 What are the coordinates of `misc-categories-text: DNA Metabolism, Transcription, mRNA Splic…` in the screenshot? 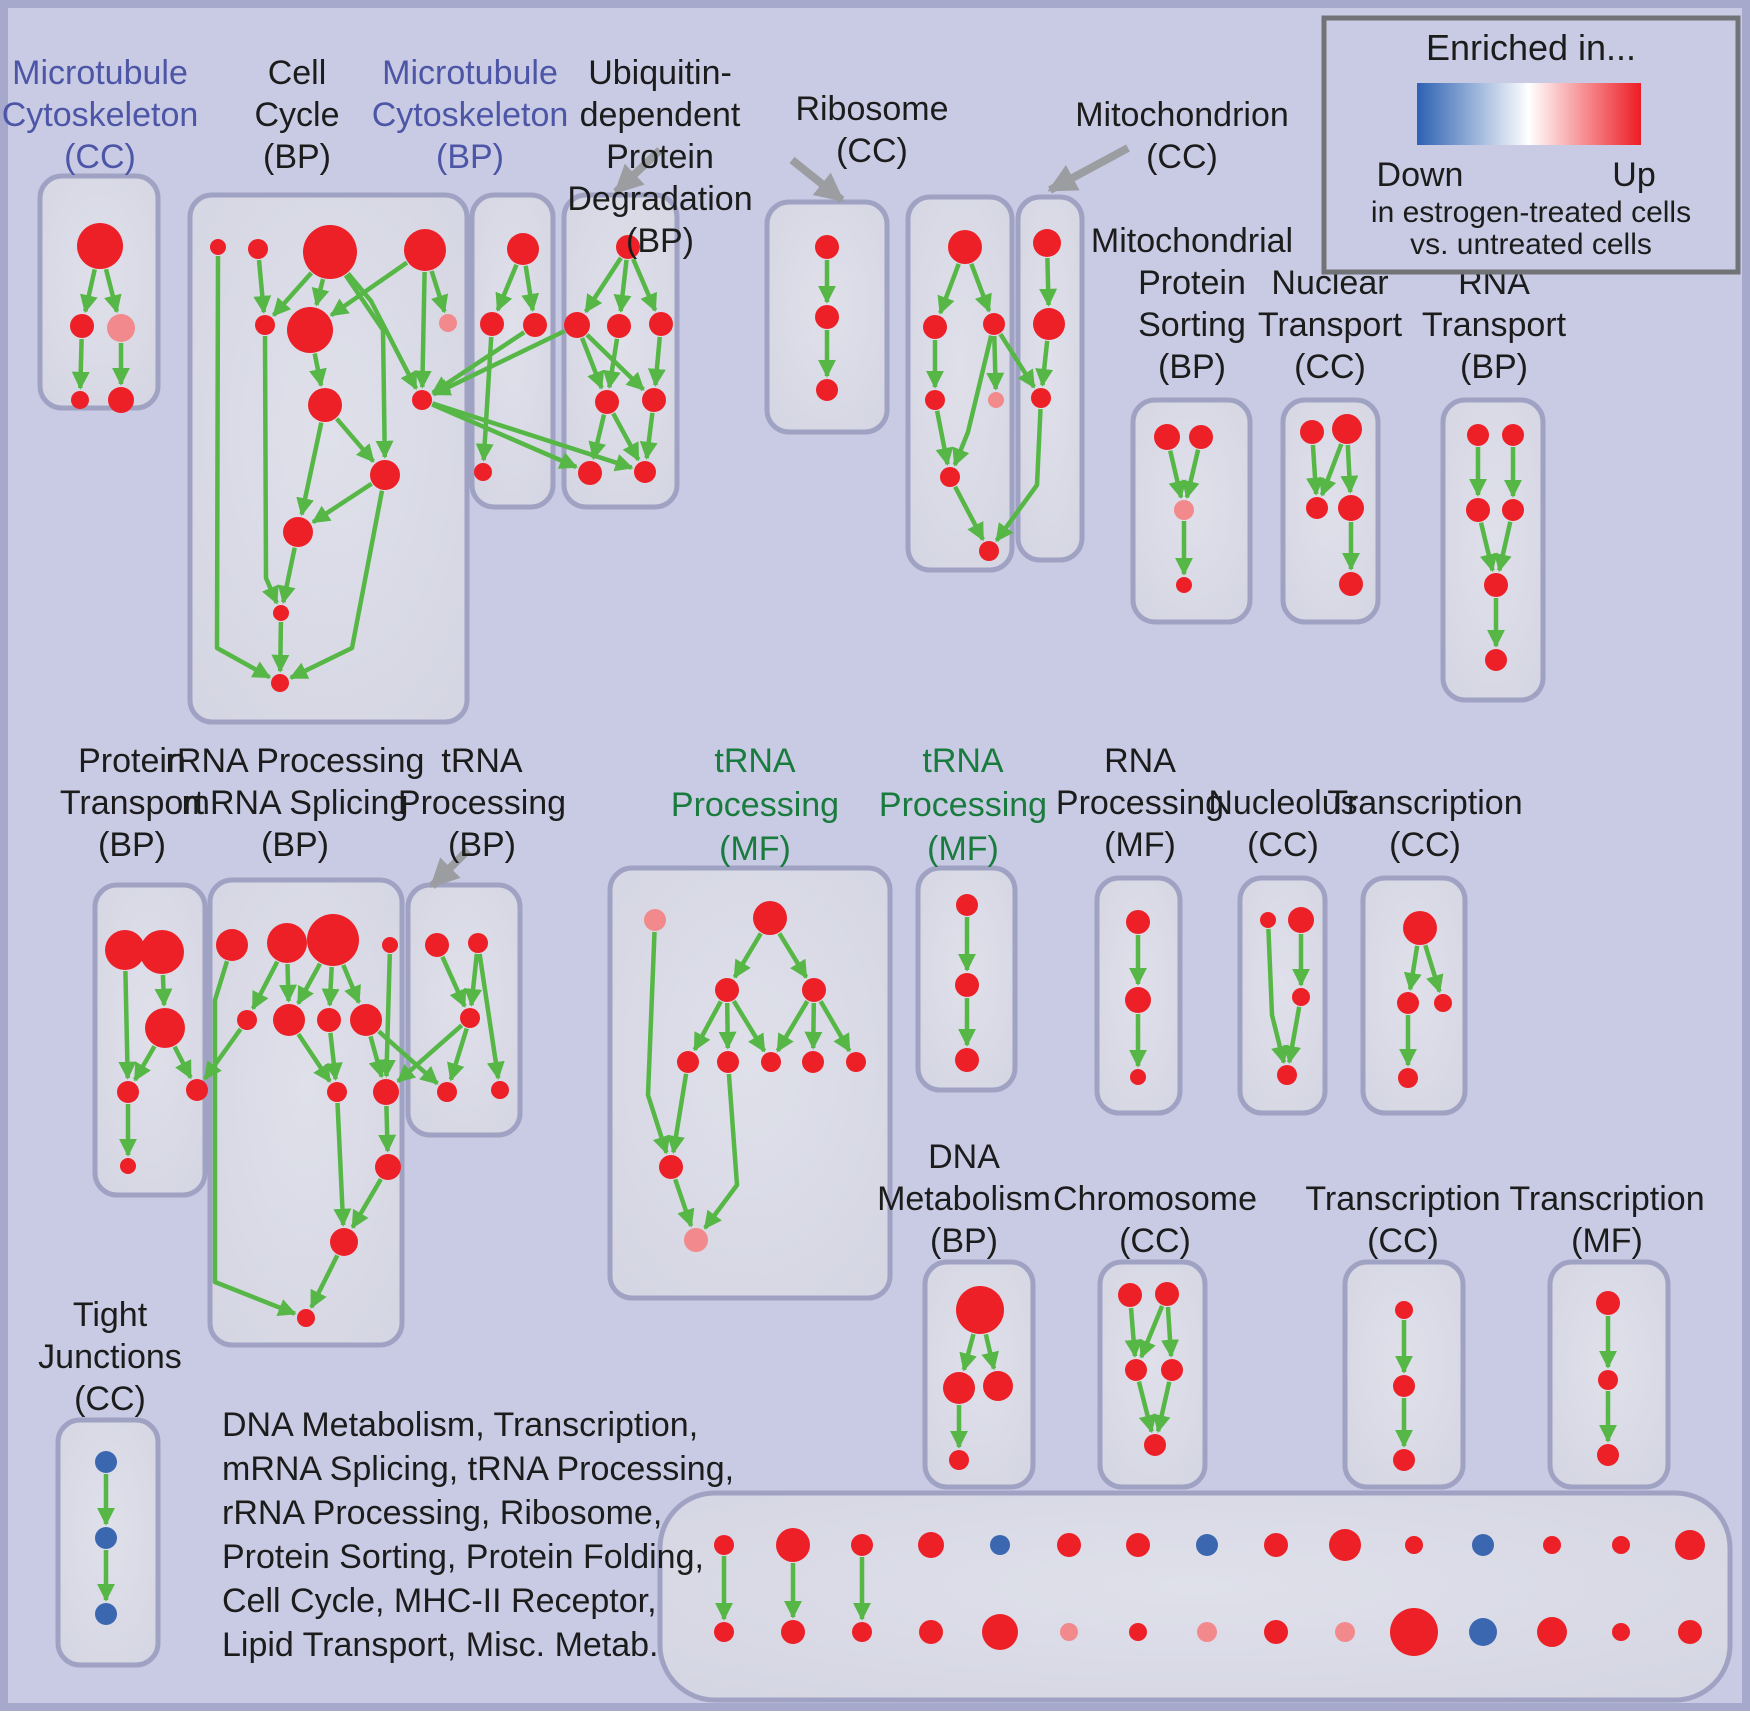 It's located at (478, 1535).